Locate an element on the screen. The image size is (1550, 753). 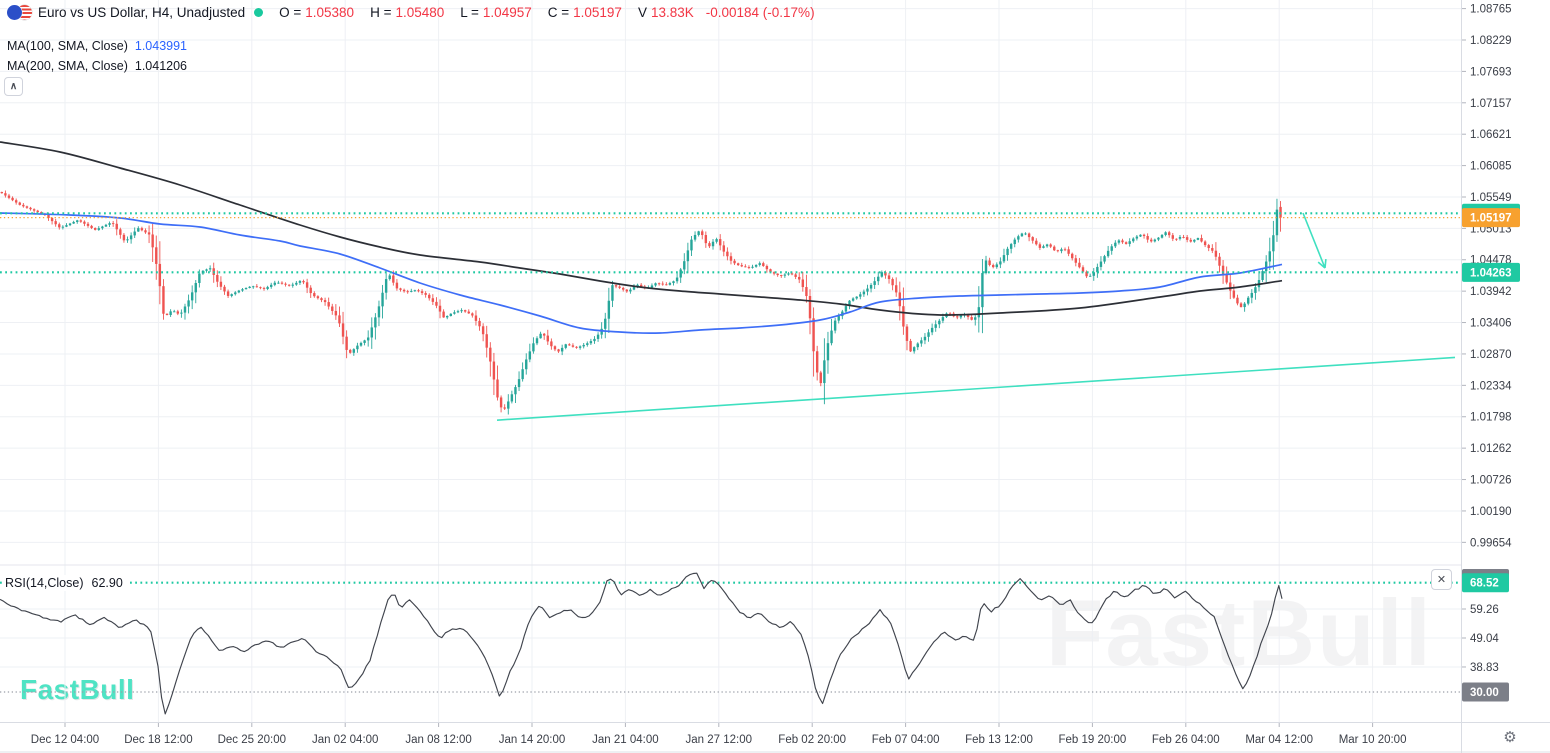
close-label: C = is located at coordinates (558, 12).